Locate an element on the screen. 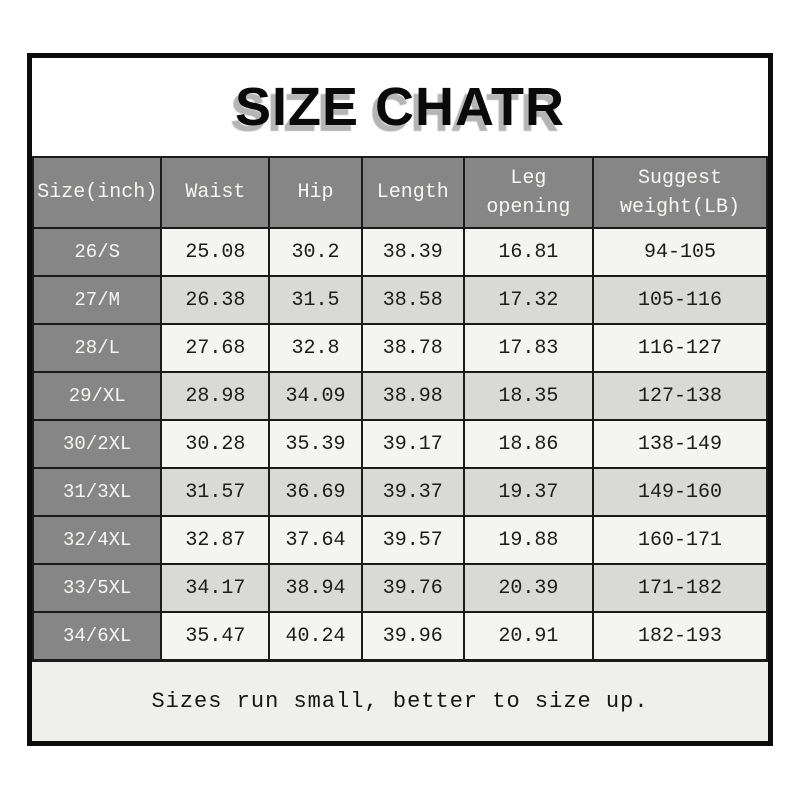 The height and width of the screenshot is (800, 800). table-row: 28/L 27.68 32.8 38.78 17.83 116-127 is located at coordinates (400, 348).